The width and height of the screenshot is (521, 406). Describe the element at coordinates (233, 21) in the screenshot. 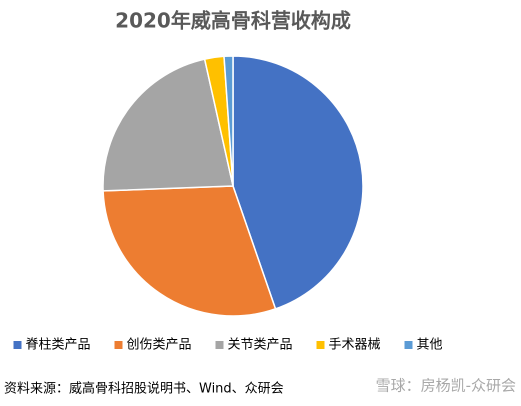

I see `chart-title: 2020年威高骨科营收构成` at that location.